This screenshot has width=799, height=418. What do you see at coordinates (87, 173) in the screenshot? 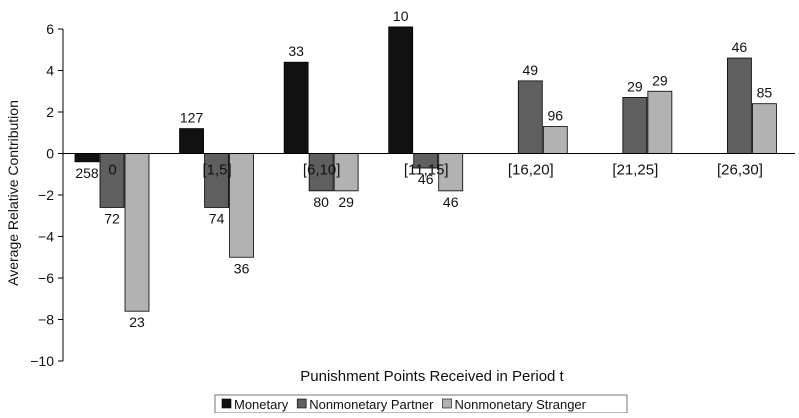
I see `data-label: 258` at bounding box center [87, 173].